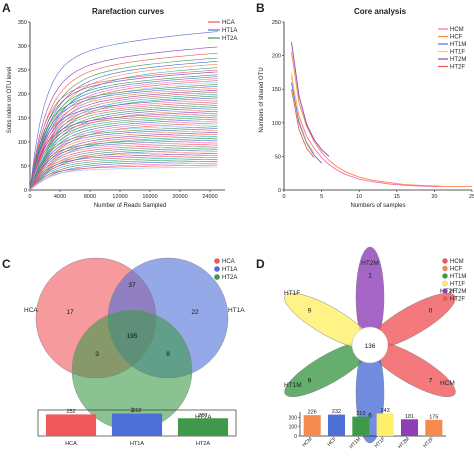 The height and width of the screenshot is (460, 474). What do you see at coordinates (217, 277) in the screenshot?
I see `venn3-legend-dot` at bounding box center [217, 277].